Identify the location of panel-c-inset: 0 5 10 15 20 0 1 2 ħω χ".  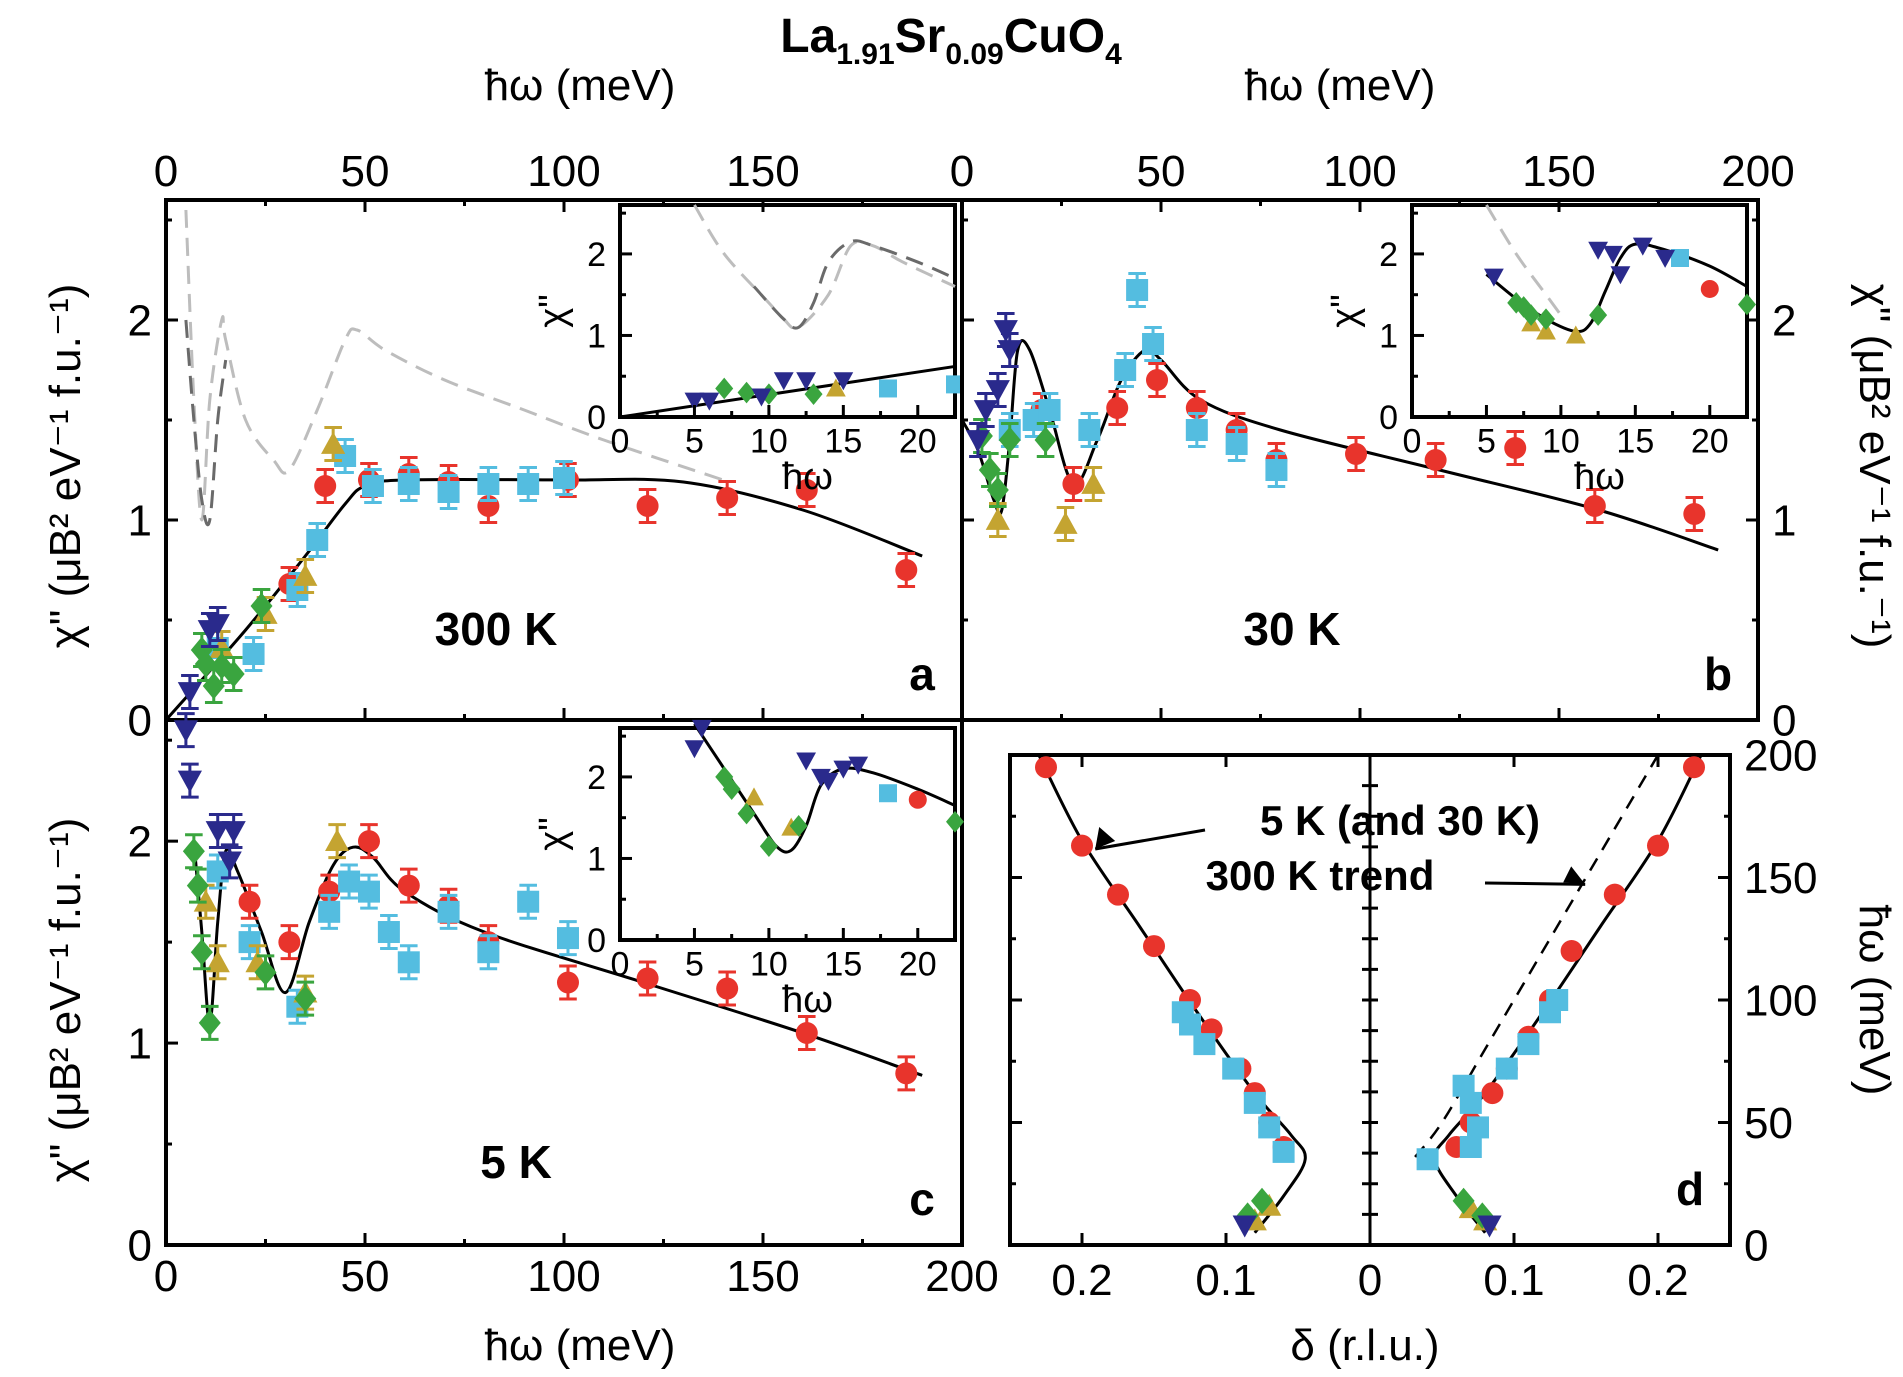
(748, 870).